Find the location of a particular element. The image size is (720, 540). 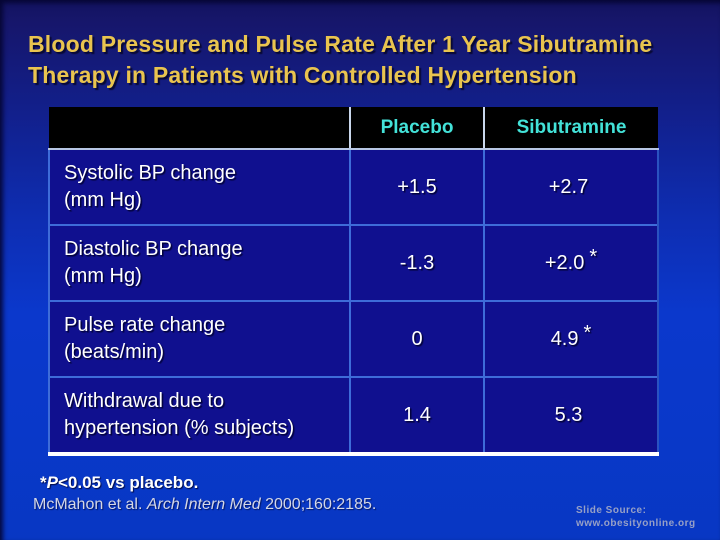

table-header-row: Placebo Sibutramine is located at coordinates (353, 128).